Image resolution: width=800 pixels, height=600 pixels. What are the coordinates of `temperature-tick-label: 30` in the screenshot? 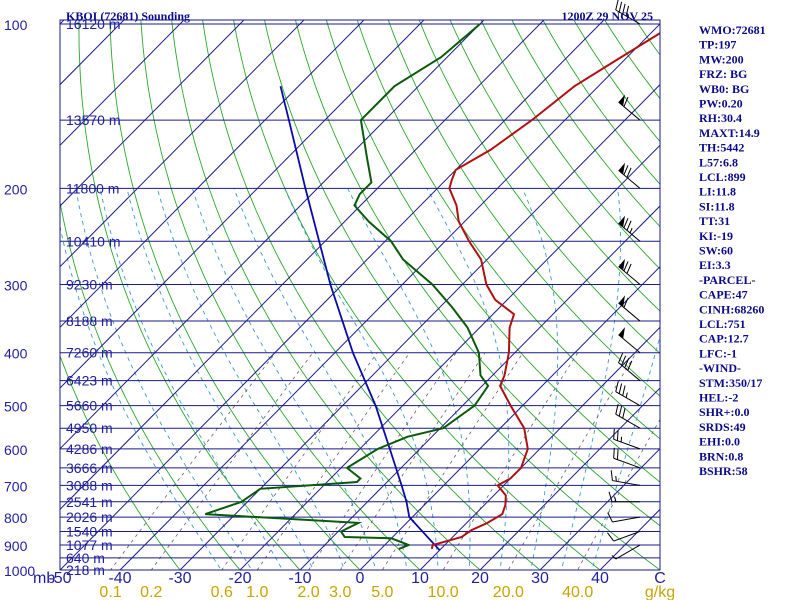 It's located at (540, 578).